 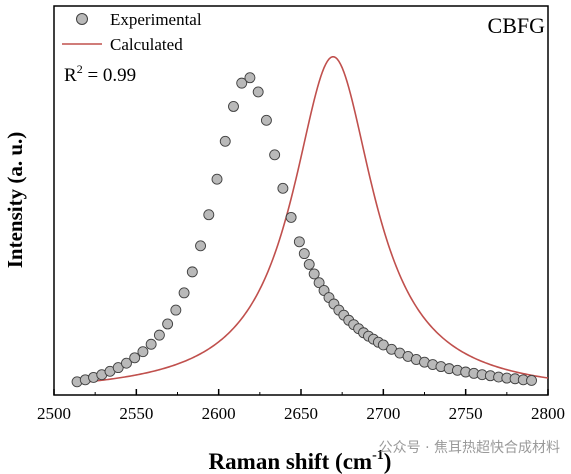 What do you see at coordinates (466, 413) in the screenshot?
I see `x-tick-label: 2750` at bounding box center [466, 413].